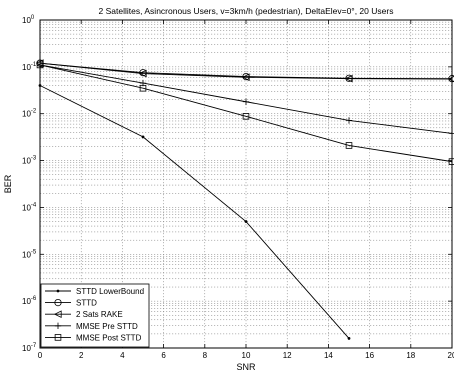 The height and width of the screenshot is (371, 454). Describe the element at coordinates (71, 303) in the screenshot. I see `legend-entry: STTD` at that location.